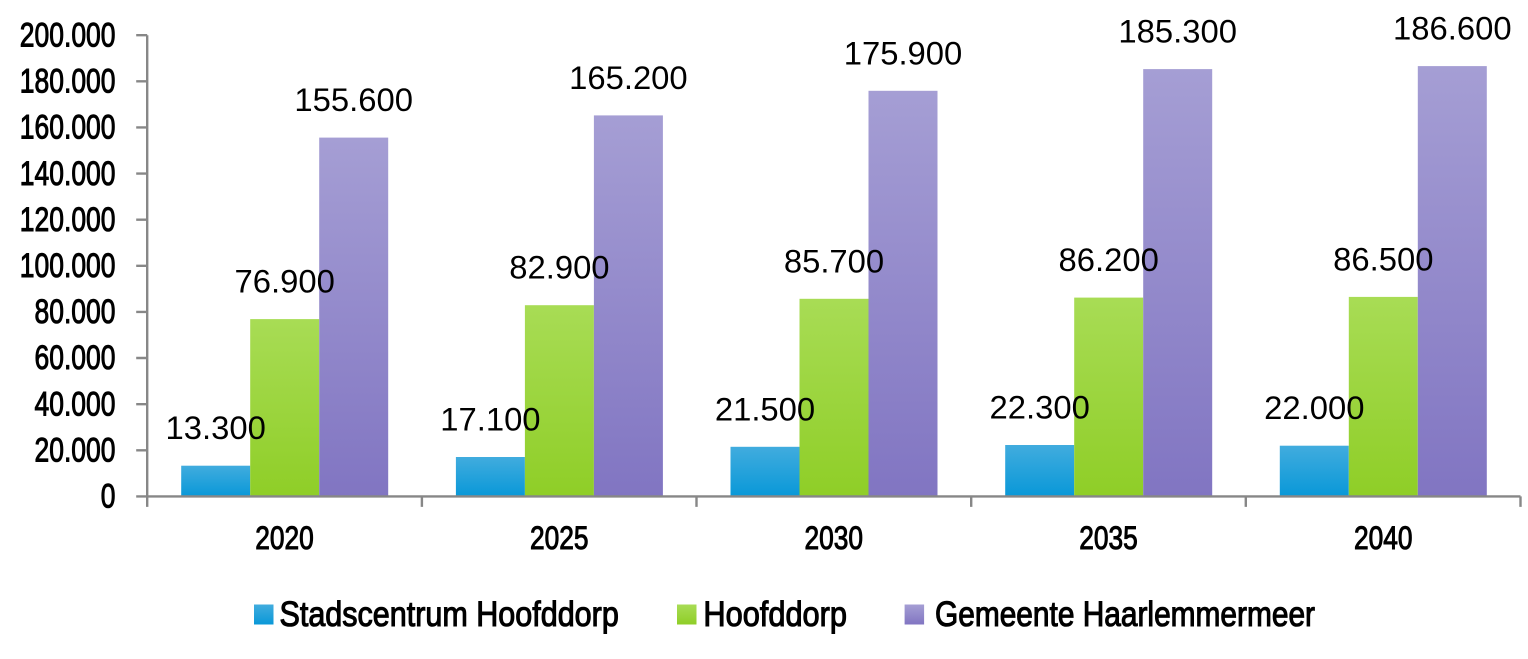  What do you see at coordinates (216, 427) in the screenshot?
I see `svg-text: 13.300` at bounding box center [216, 427].